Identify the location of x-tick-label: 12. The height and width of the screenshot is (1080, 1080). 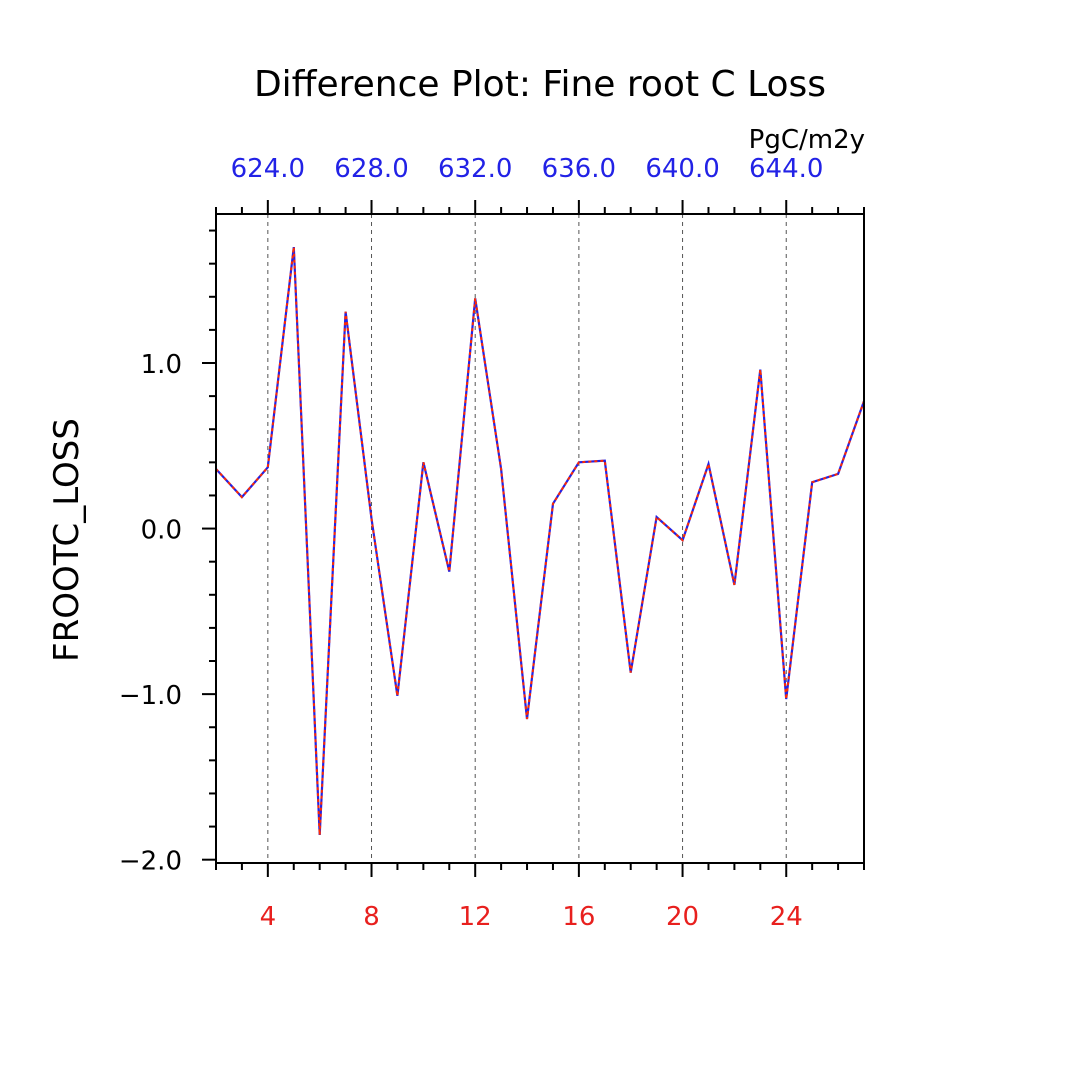
(475, 917).